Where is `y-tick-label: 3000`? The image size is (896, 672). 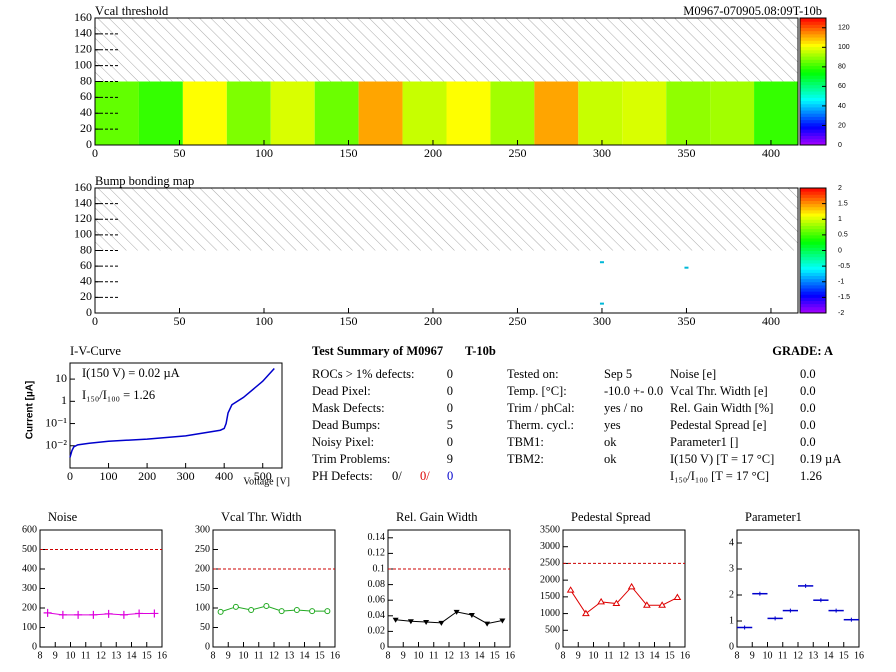 y-tick-label: 3000 is located at coordinates (550, 546).